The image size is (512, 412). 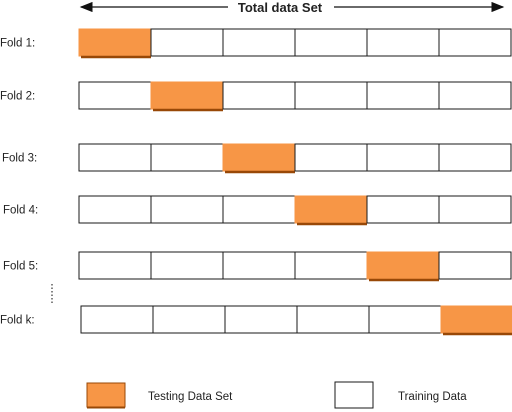 What do you see at coordinates (20, 211) in the screenshot?
I see `fold-label: Fold 4:` at bounding box center [20, 211].